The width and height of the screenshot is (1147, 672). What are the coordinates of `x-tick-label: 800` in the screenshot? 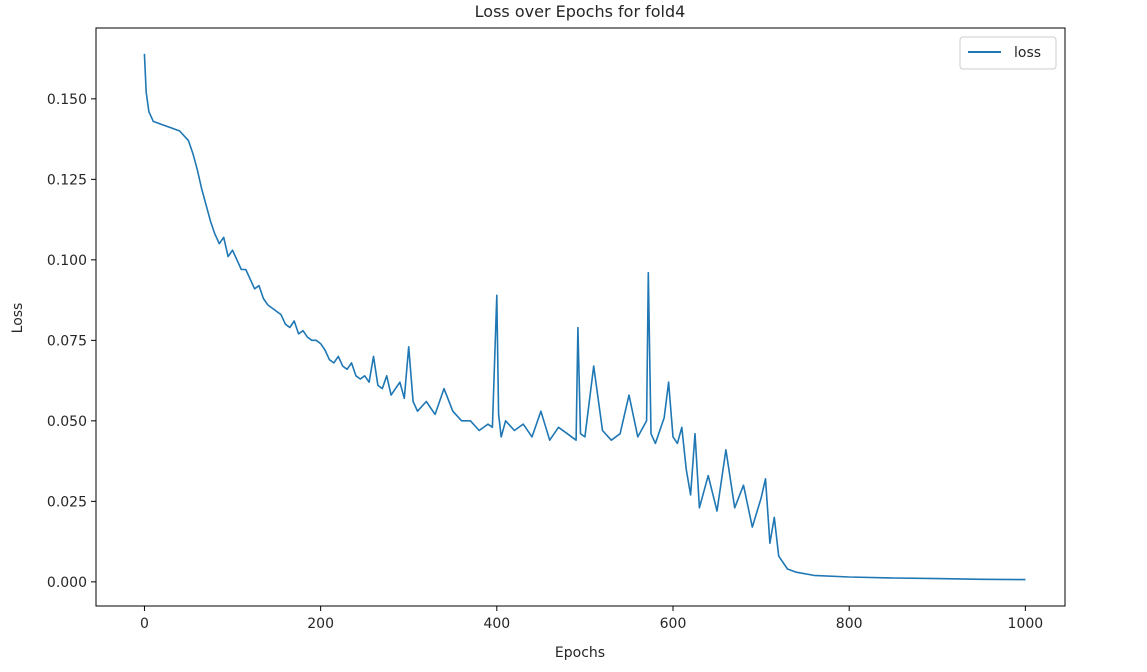 It's located at (849, 624).